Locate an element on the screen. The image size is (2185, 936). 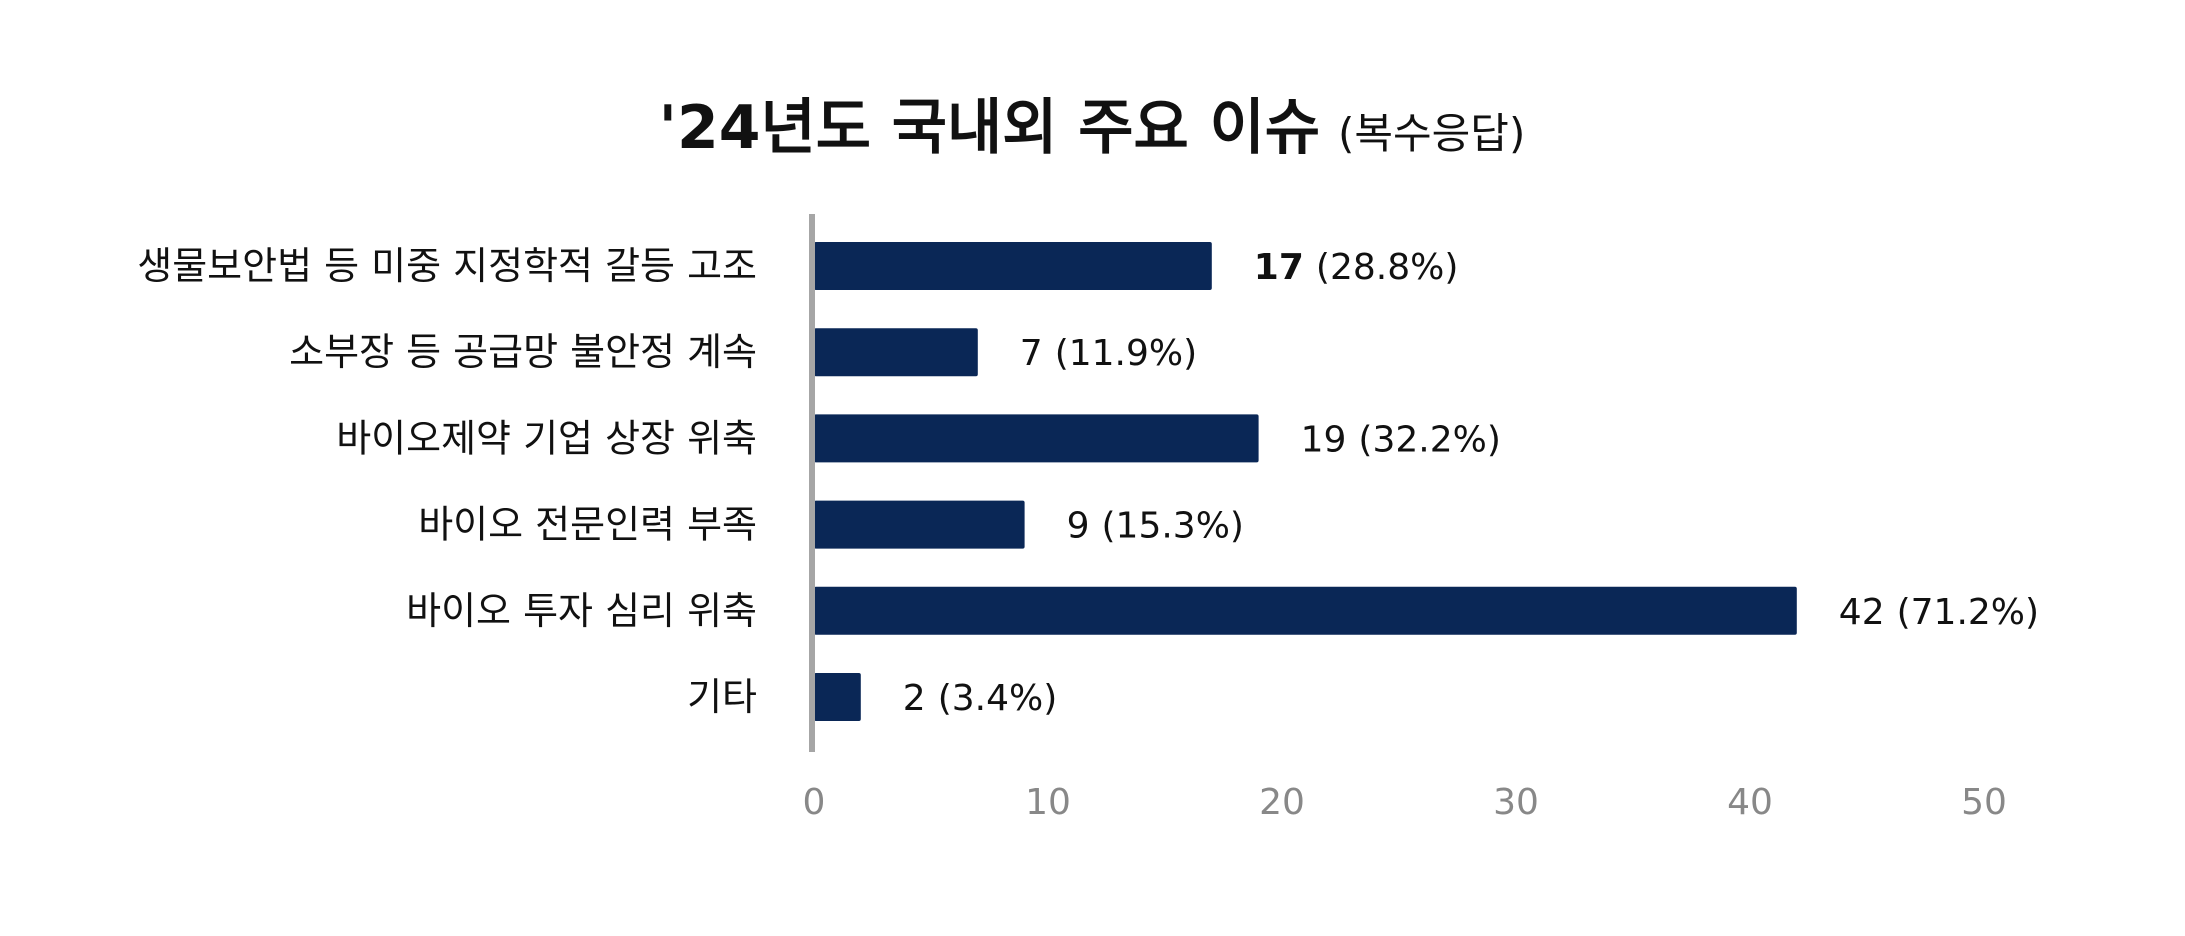
category-label: 바이오 전문인력 부족 is located at coordinates (587, 525).